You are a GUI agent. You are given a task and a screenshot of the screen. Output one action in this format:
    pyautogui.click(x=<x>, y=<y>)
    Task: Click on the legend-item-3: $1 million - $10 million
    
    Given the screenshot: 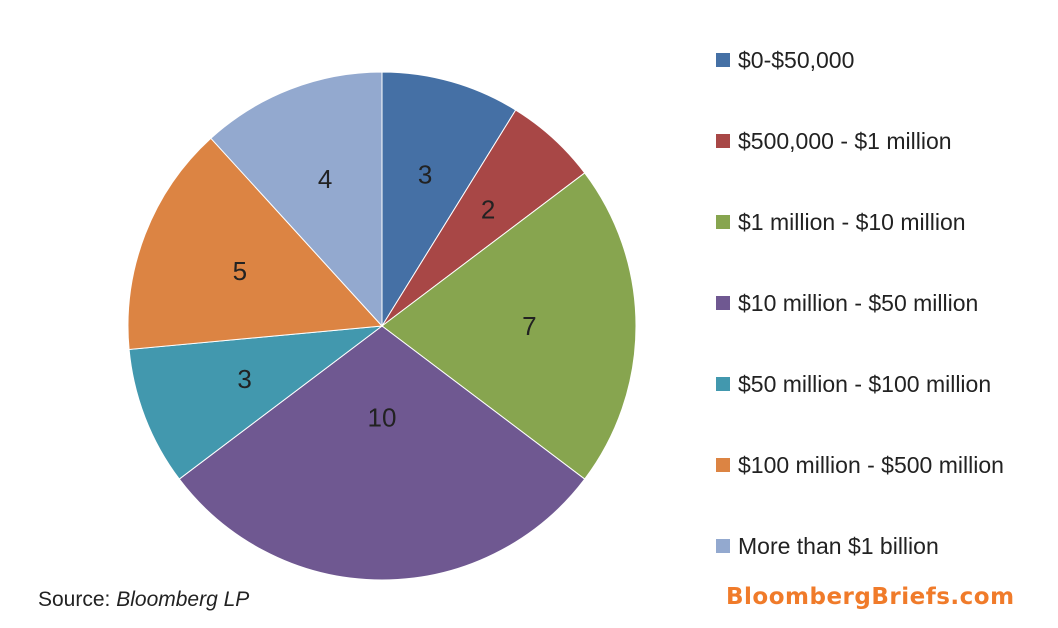 What is the action you would take?
    pyautogui.click(x=841, y=222)
    